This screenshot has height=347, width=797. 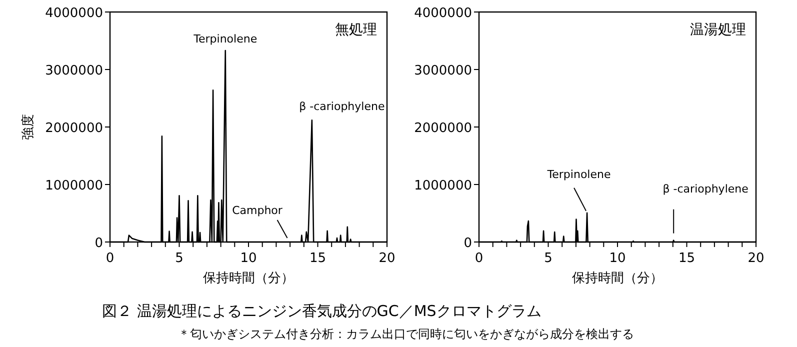 What do you see at coordinates (322, 311) in the screenshot?
I see `caption: 図２ 温湯処理によるニンジン香気成分のGC／MSクロマトグラム` at bounding box center [322, 311].